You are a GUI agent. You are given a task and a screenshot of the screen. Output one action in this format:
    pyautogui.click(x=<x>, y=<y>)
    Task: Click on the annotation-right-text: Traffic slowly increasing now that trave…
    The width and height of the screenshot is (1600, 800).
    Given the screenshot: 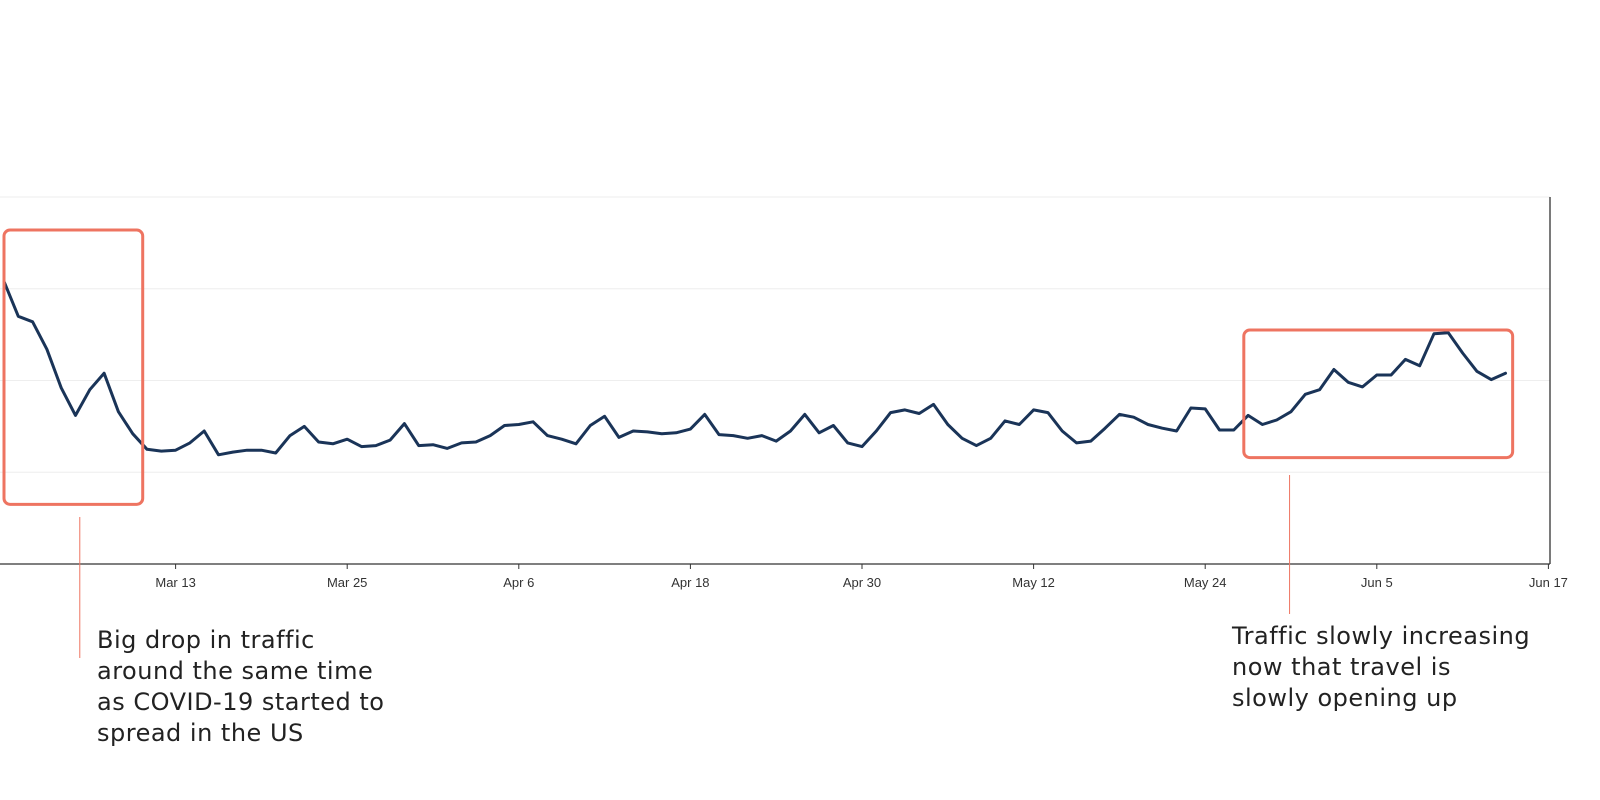 What is the action you would take?
    pyautogui.click(x=1381, y=667)
    